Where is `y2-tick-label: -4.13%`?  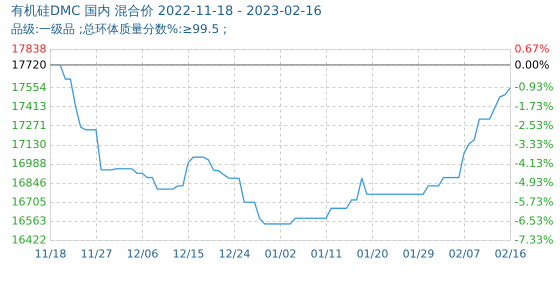 y2-tick-label: -4.13% is located at coordinates (534, 163).